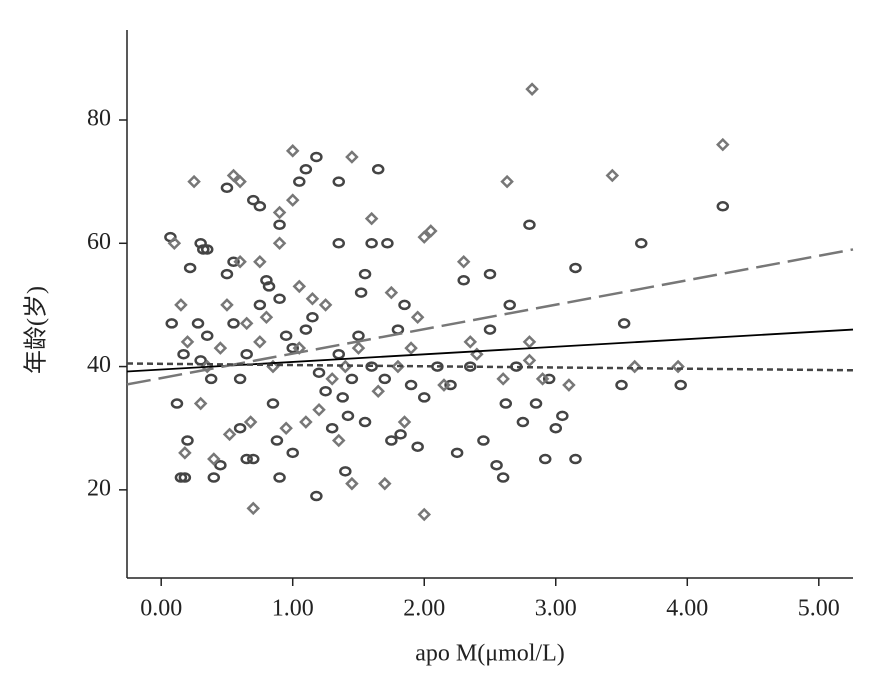 The height and width of the screenshot is (696, 885). I want to click on x-axis-label: apo M(μmol/L), so click(490, 654).